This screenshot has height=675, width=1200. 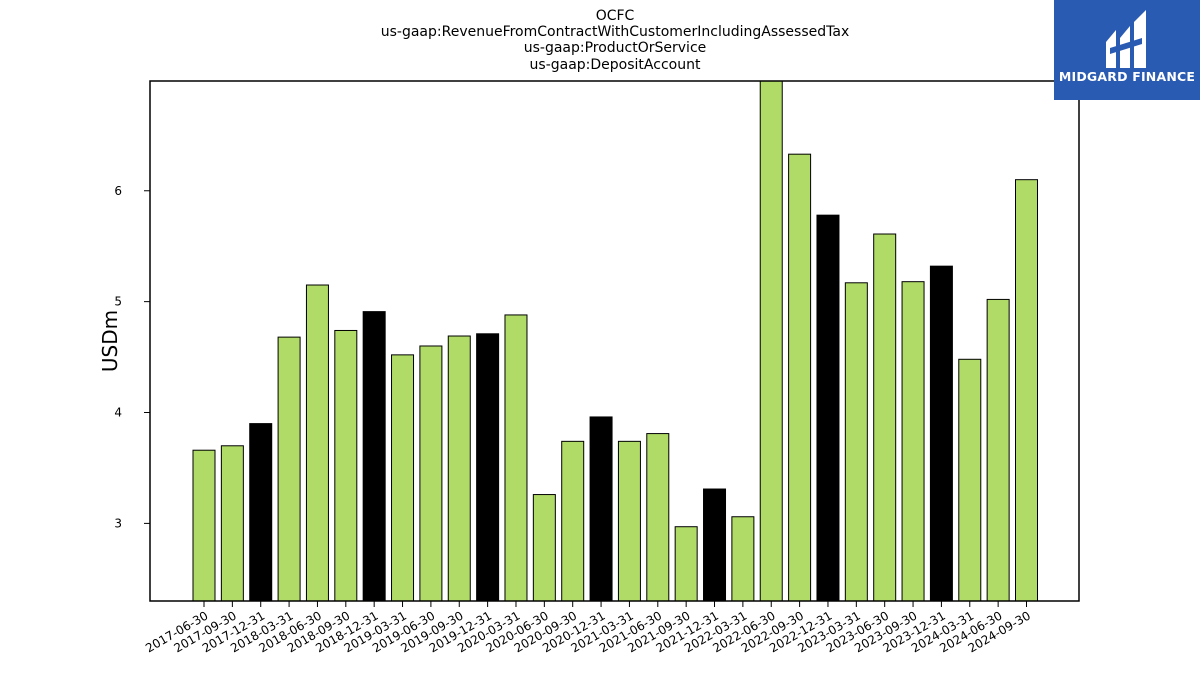 I want to click on y-tick-label: 5, so click(x=118, y=302).